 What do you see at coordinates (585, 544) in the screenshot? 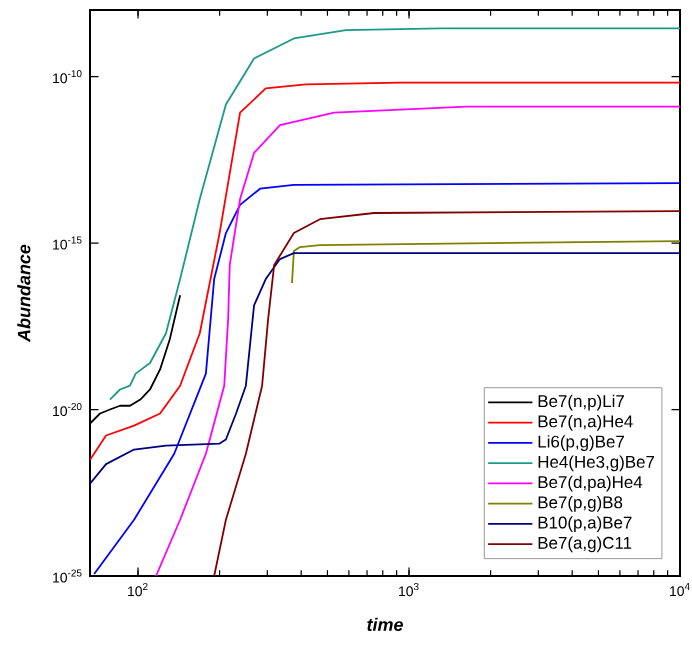
I see `legend-label: Be7(a,g)C11` at bounding box center [585, 544].